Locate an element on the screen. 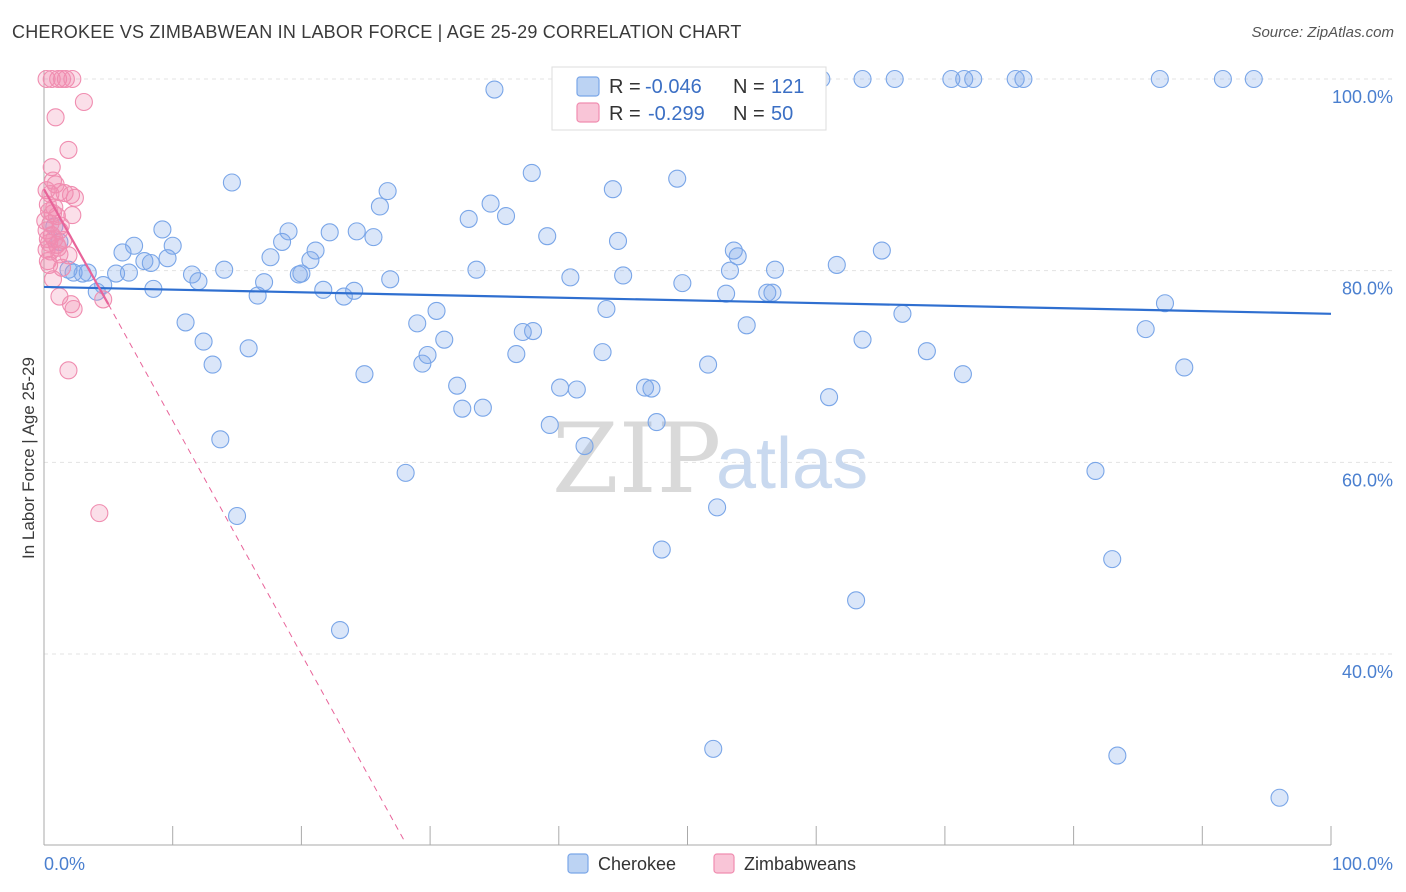 The image size is (1406, 892). watermark: ZIP atlas is located at coordinates (710, 459).